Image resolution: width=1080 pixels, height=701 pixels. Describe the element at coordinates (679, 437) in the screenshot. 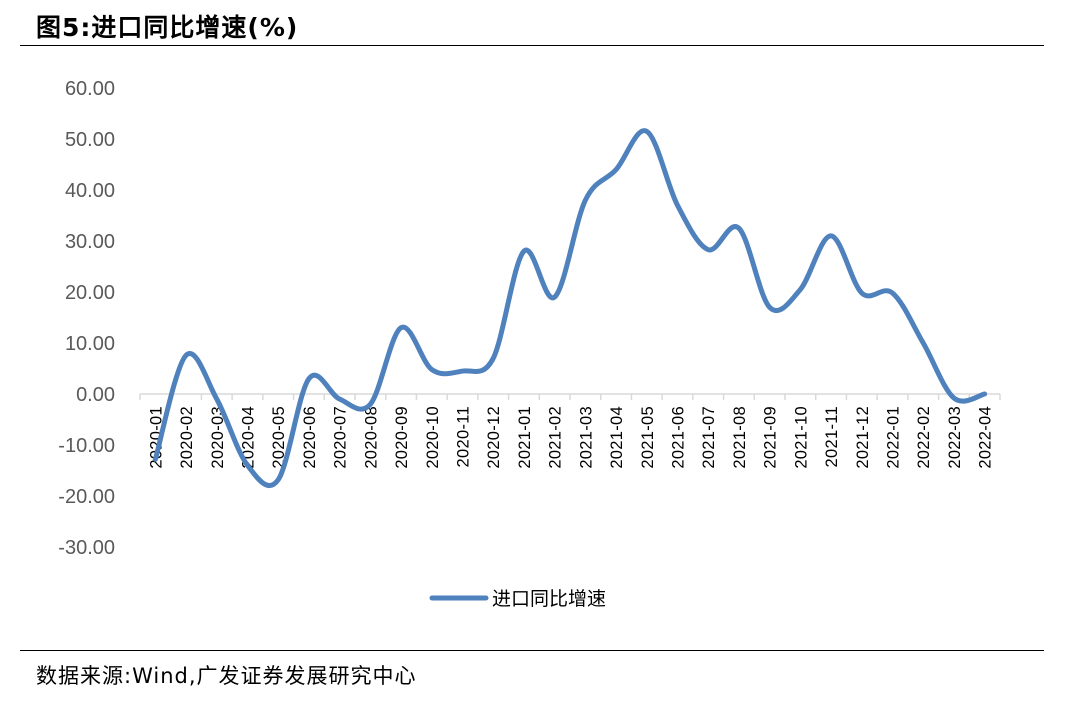

I see `x-tick-label: 2021-06` at that location.